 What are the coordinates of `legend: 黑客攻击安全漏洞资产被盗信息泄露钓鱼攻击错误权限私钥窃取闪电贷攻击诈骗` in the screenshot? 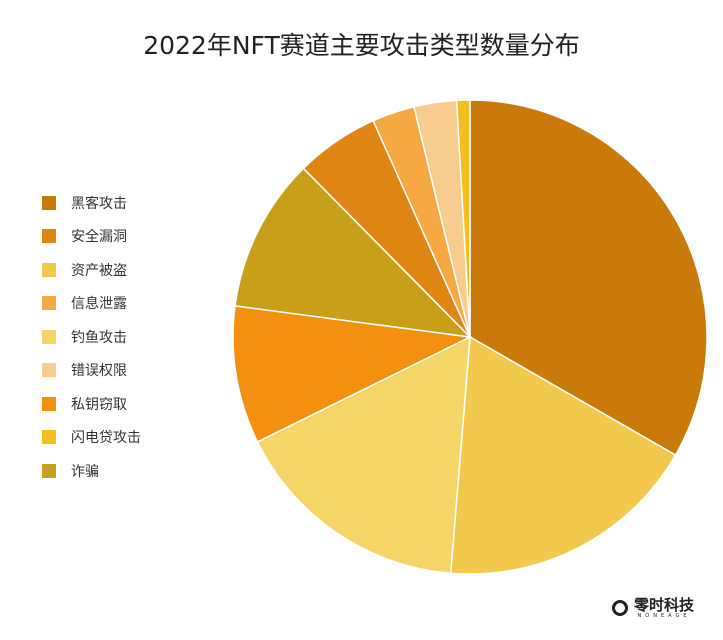 It's located at (91, 337).